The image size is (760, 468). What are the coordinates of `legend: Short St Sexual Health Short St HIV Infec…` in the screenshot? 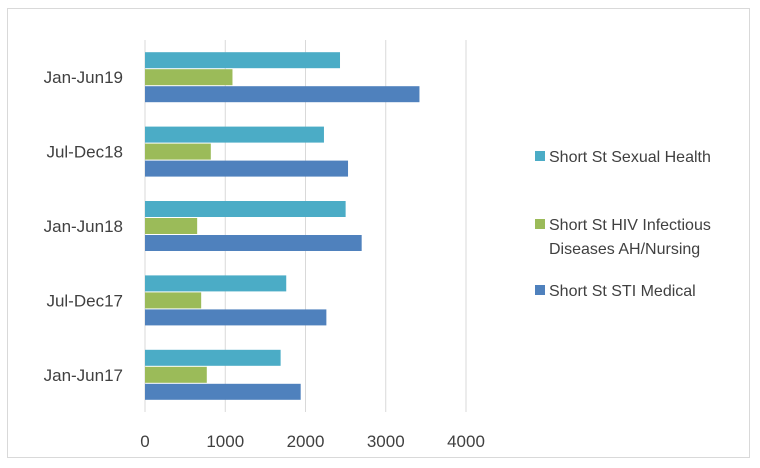 It's located at (623, 224).